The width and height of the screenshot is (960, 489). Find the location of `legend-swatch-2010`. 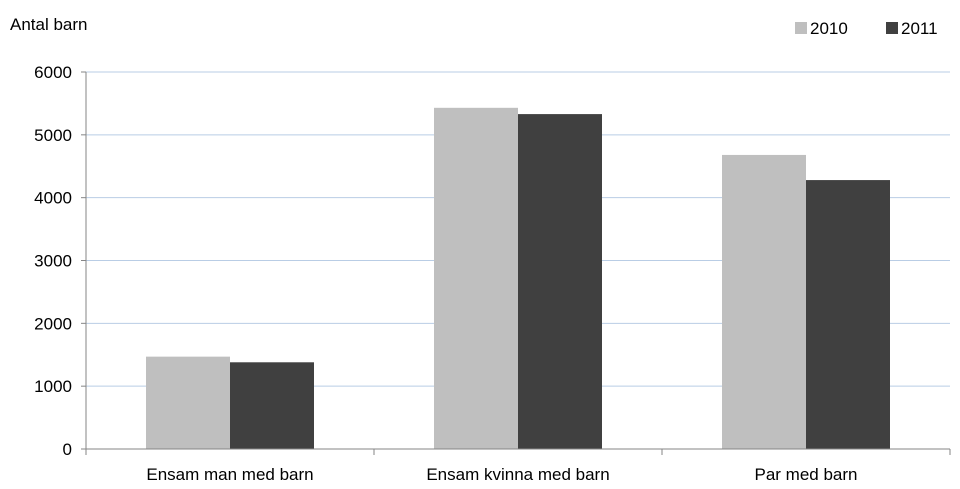

legend-swatch-2010 is located at coordinates (801, 28).